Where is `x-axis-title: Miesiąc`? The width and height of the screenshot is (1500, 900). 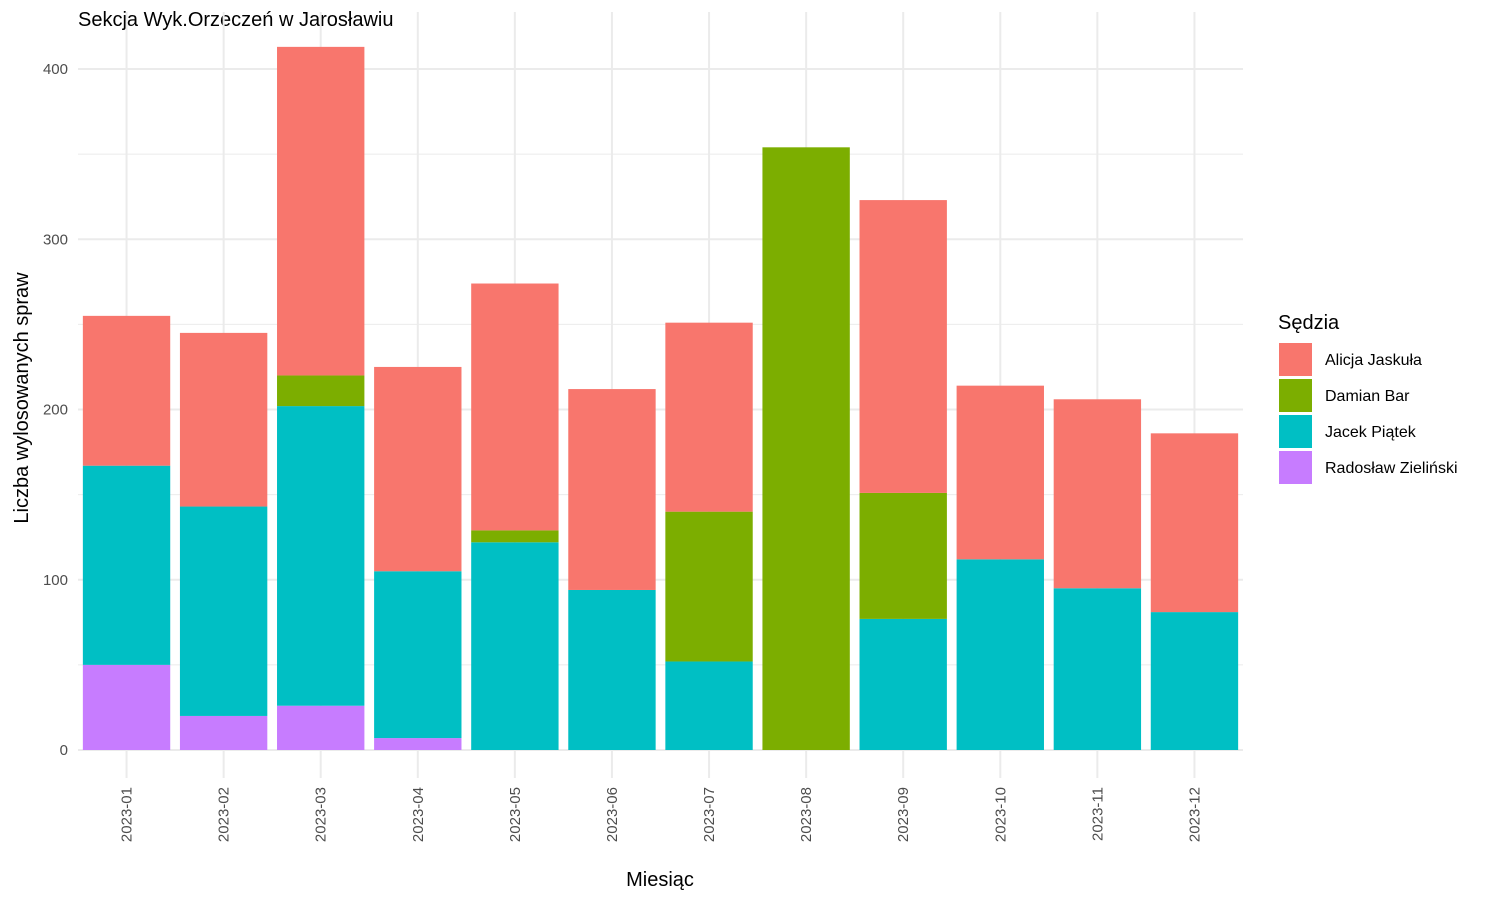
x-axis-title: Miesiąc is located at coordinates (660, 880).